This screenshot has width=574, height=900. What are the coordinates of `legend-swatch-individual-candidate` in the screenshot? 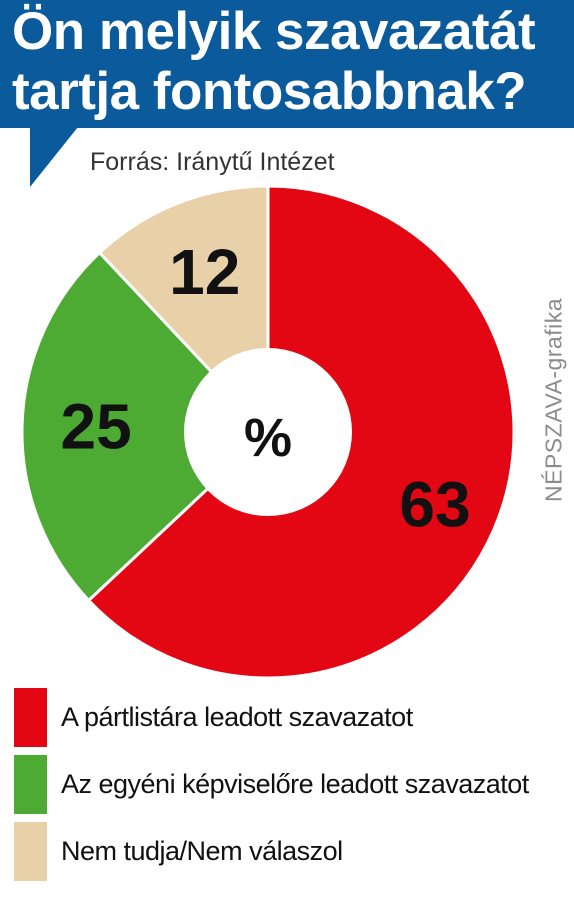 It's located at (30, 784).